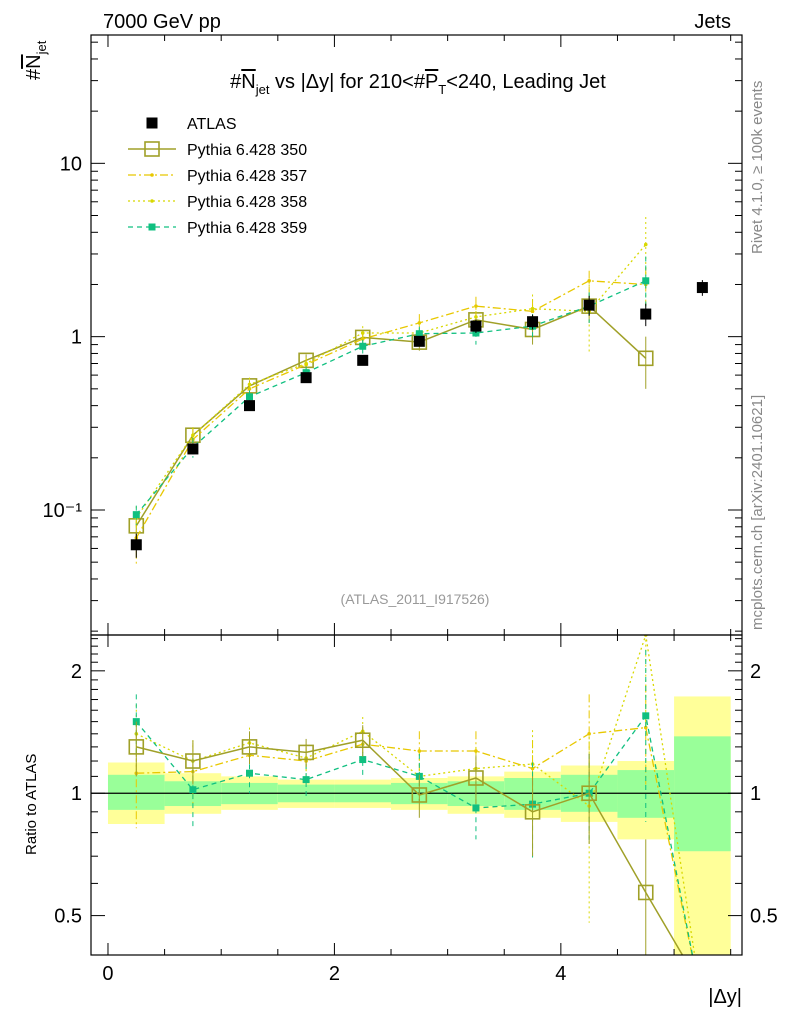  Describe the element at coordinates (152, 201) in the screenshot. I see `legend-marker-p358` at that location.